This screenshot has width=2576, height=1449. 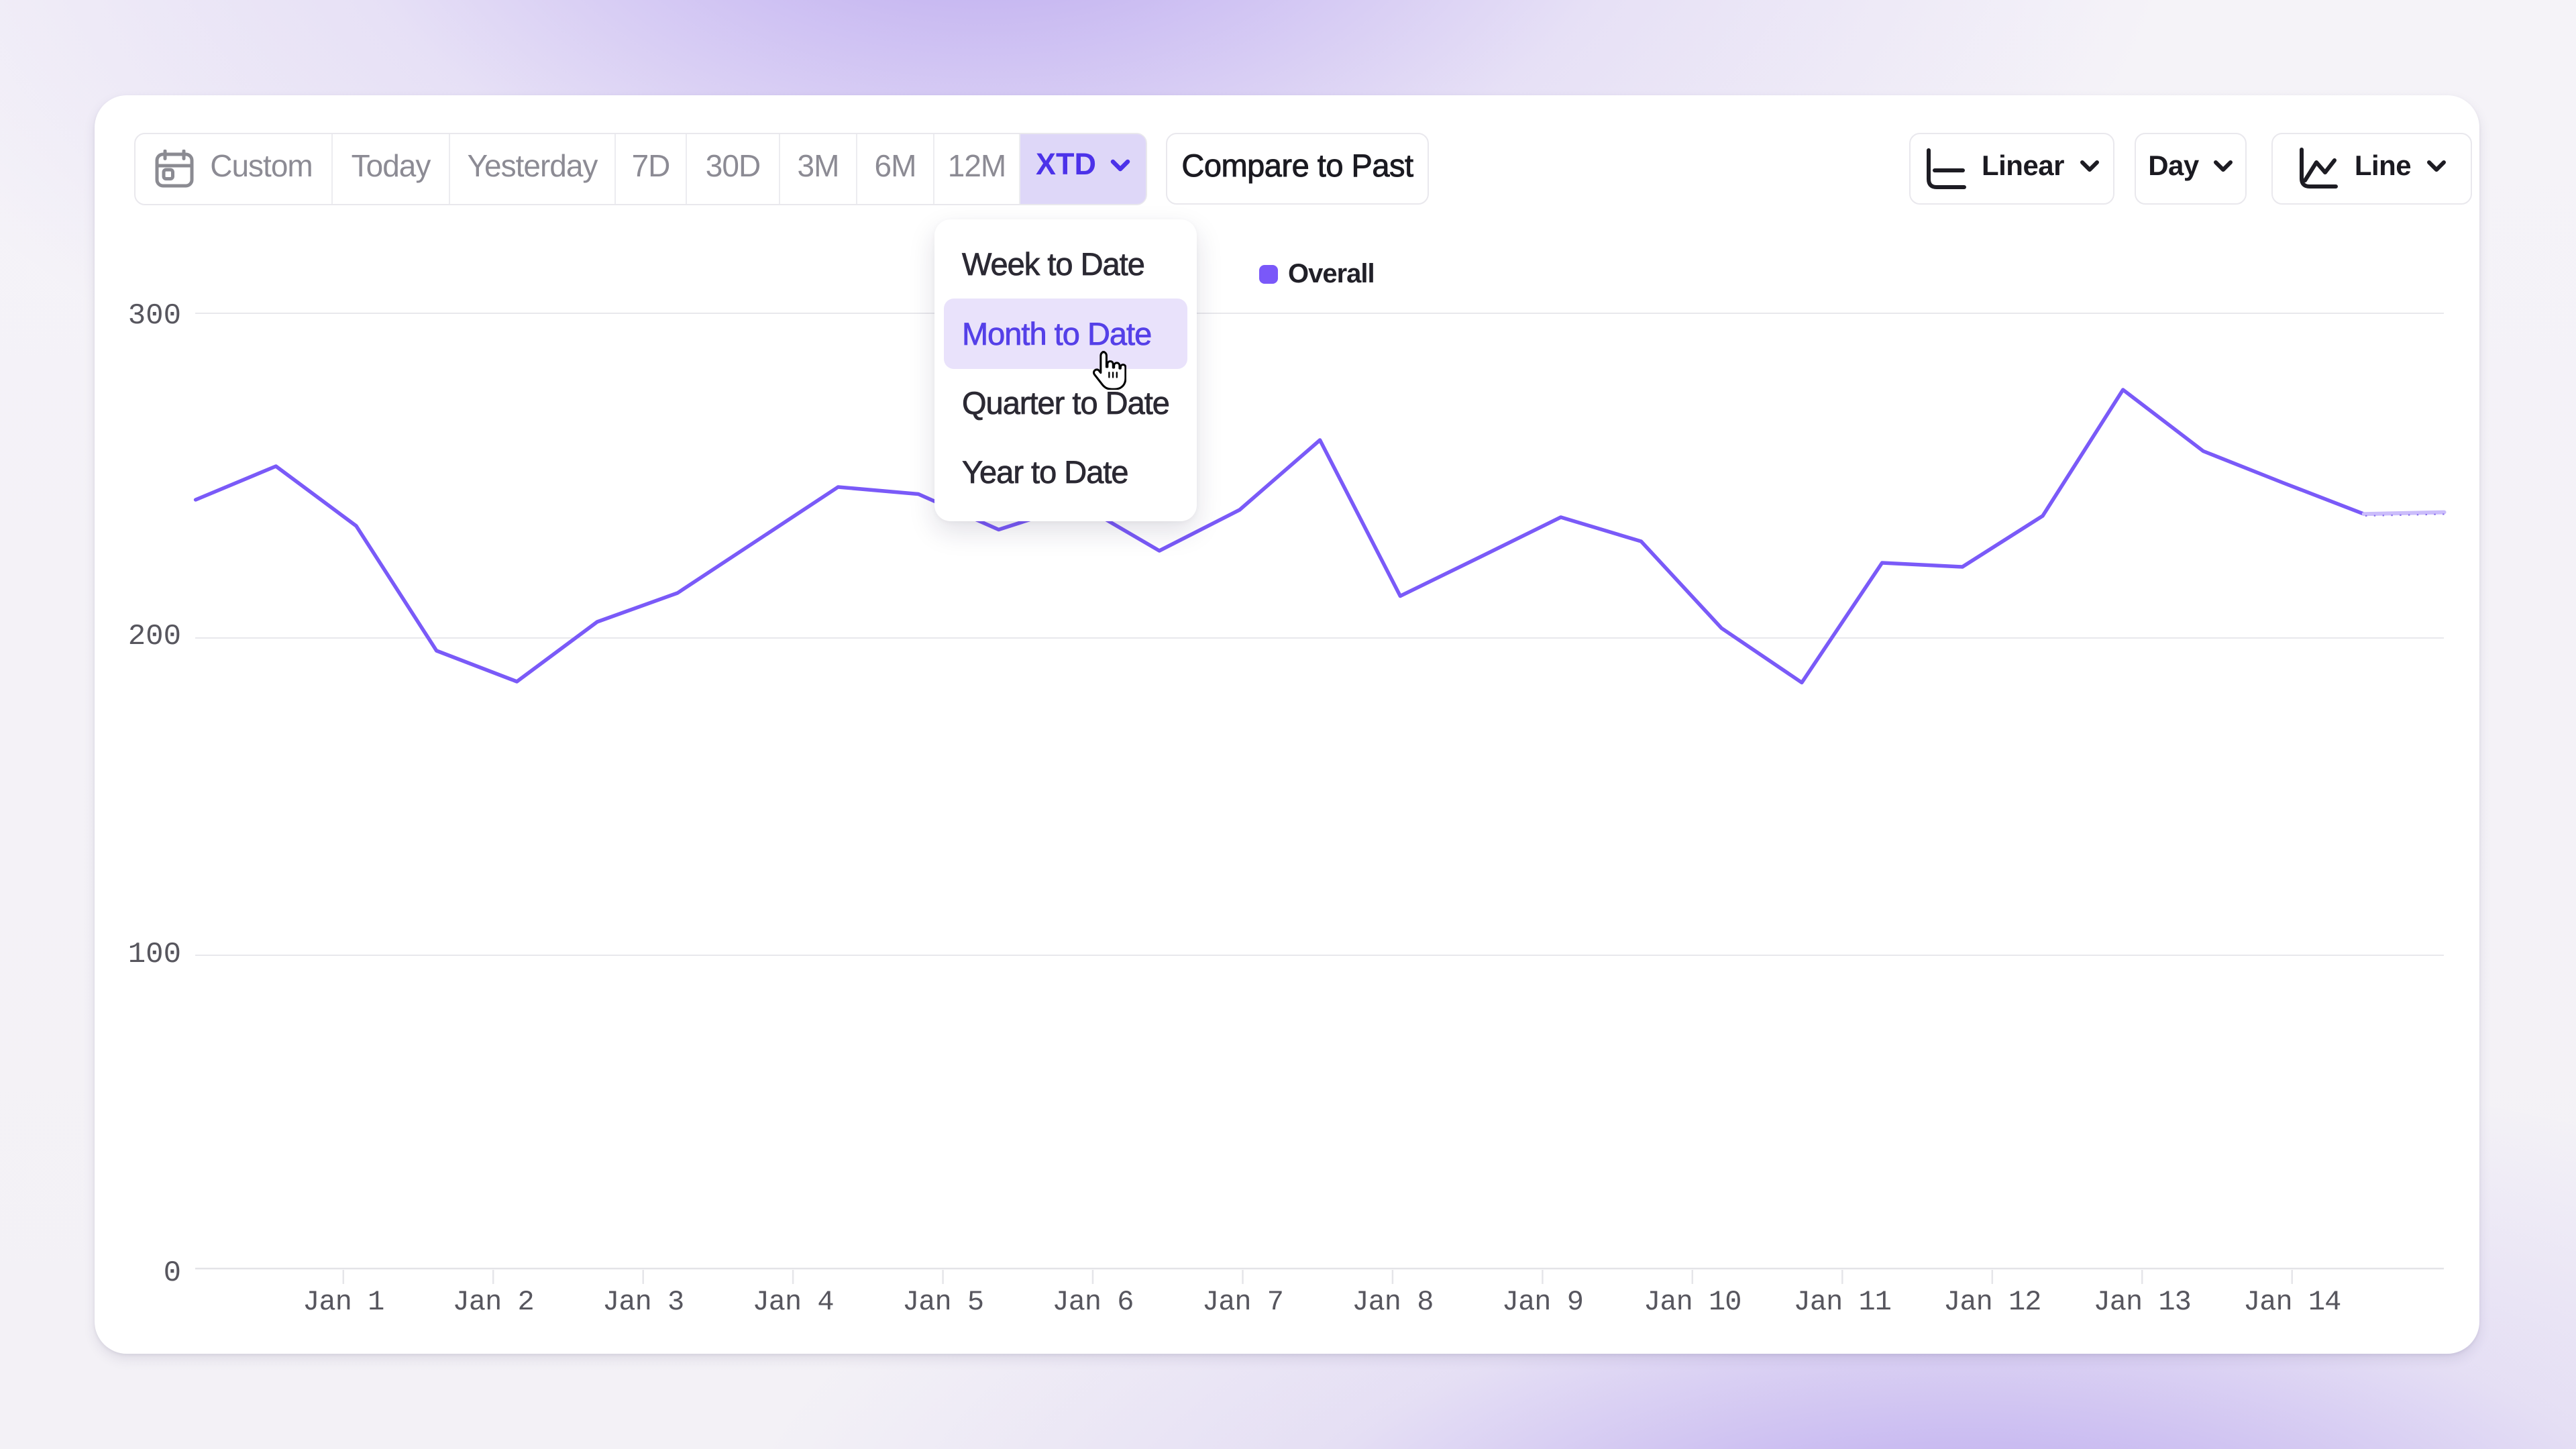 What do you see at coordinates (1392, 1302) in the screenshot?
I see `svg-text: Jan 8` at bounding box center [1392, 1302].